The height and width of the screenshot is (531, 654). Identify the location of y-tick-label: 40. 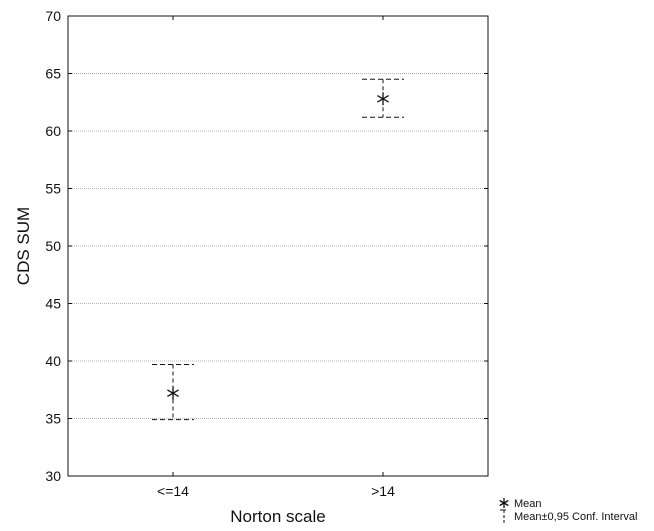
(53, 361).